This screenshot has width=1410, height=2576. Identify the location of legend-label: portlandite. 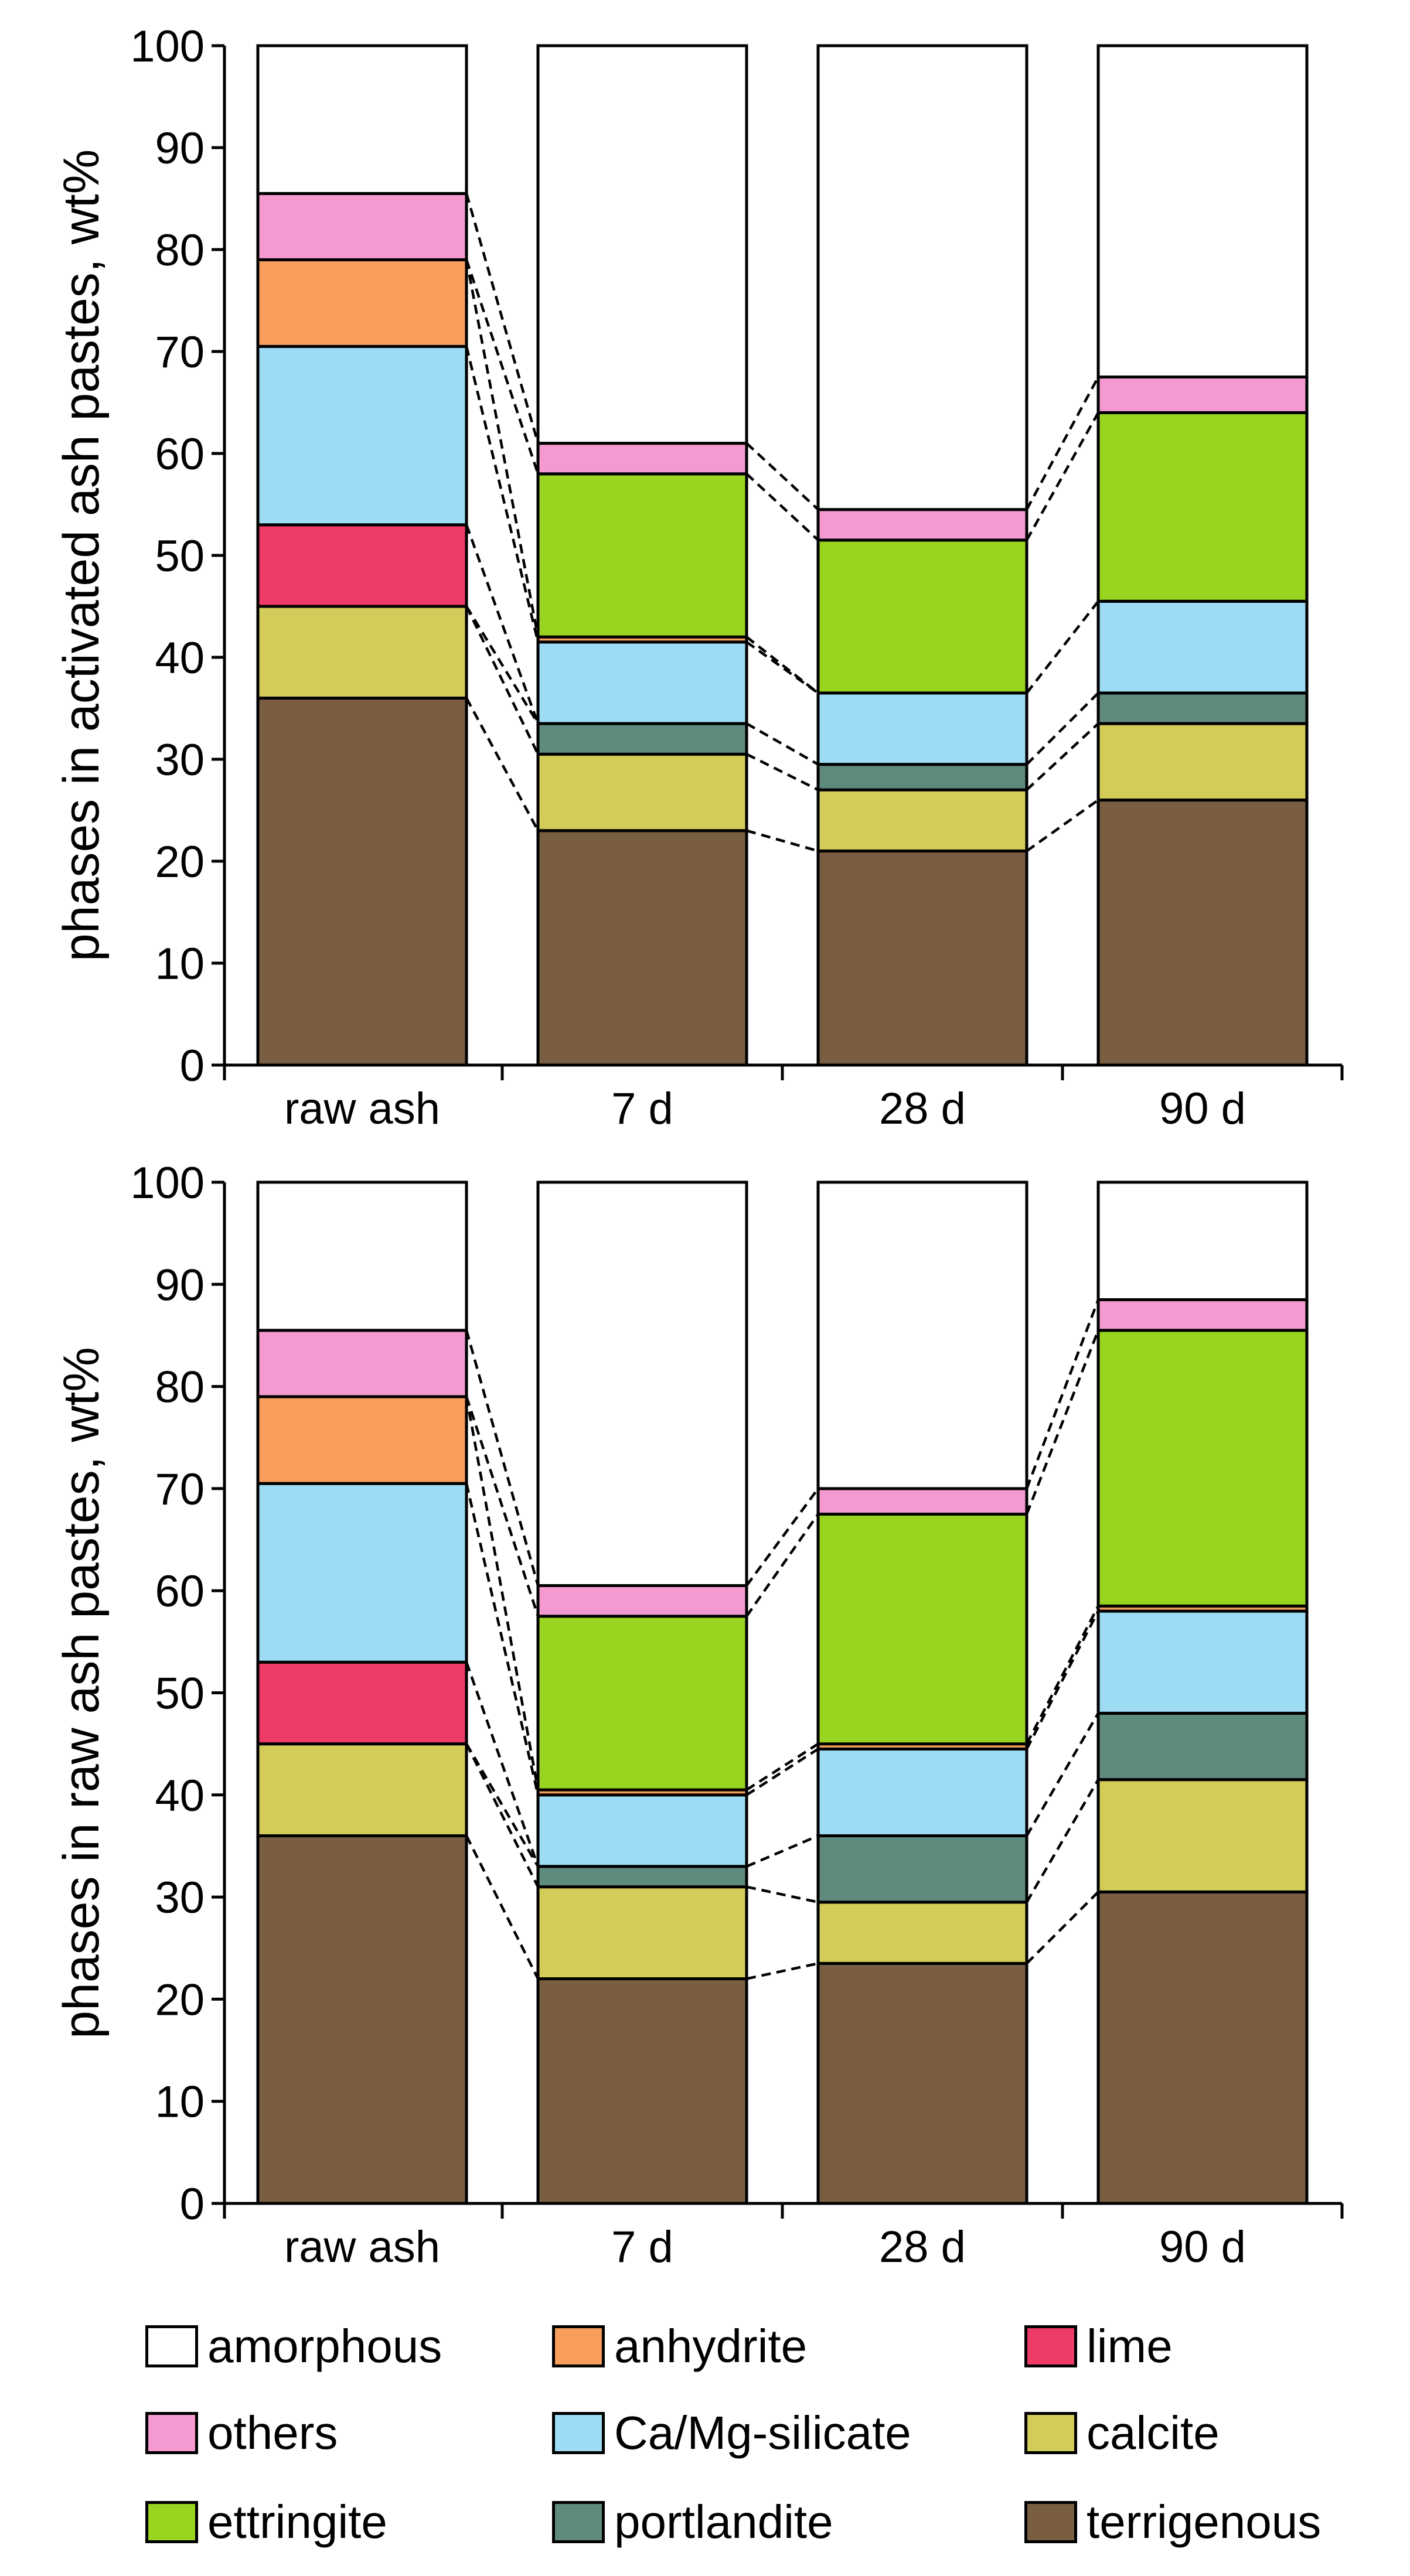
(724, 2522).